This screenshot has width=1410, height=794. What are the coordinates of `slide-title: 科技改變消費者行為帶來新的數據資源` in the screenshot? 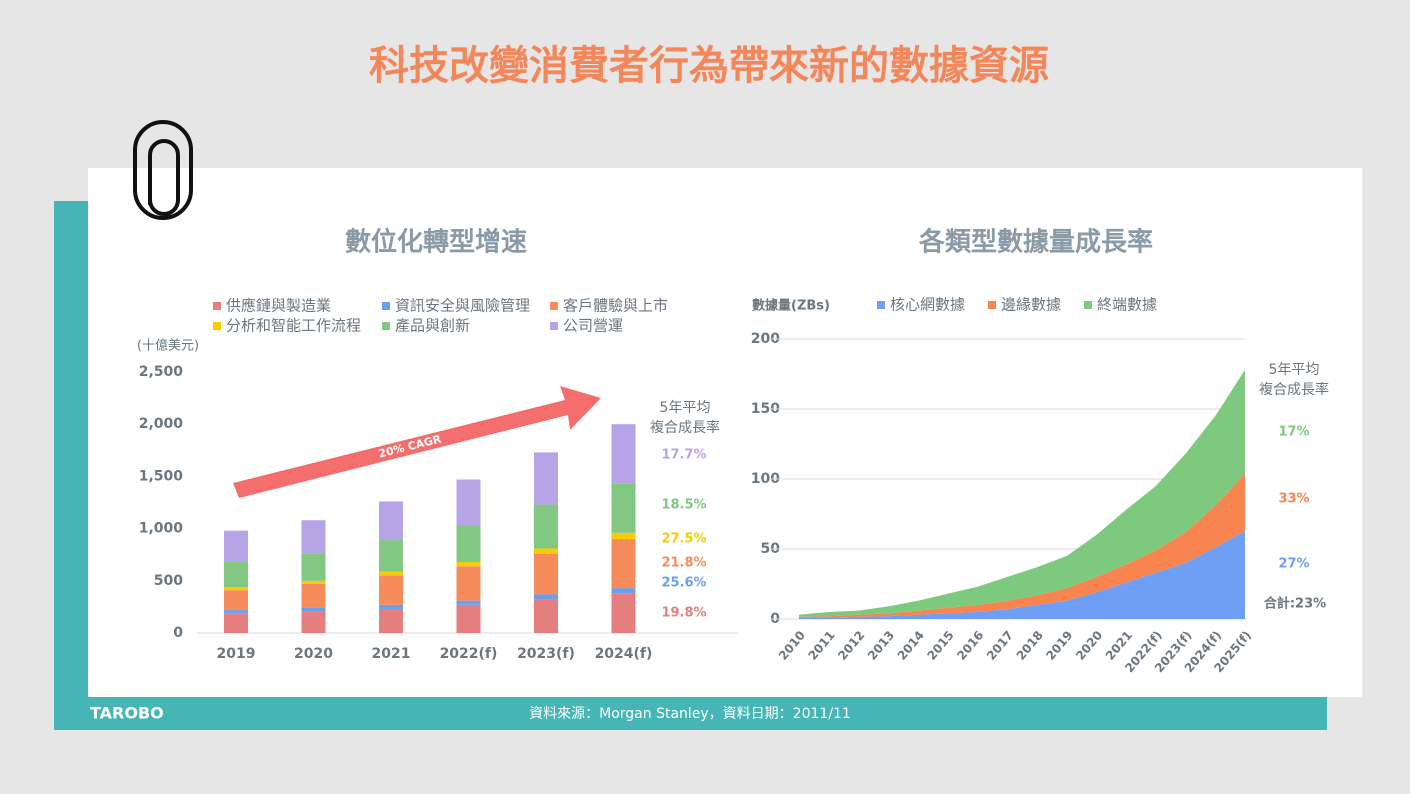 It's located at (709, 66).